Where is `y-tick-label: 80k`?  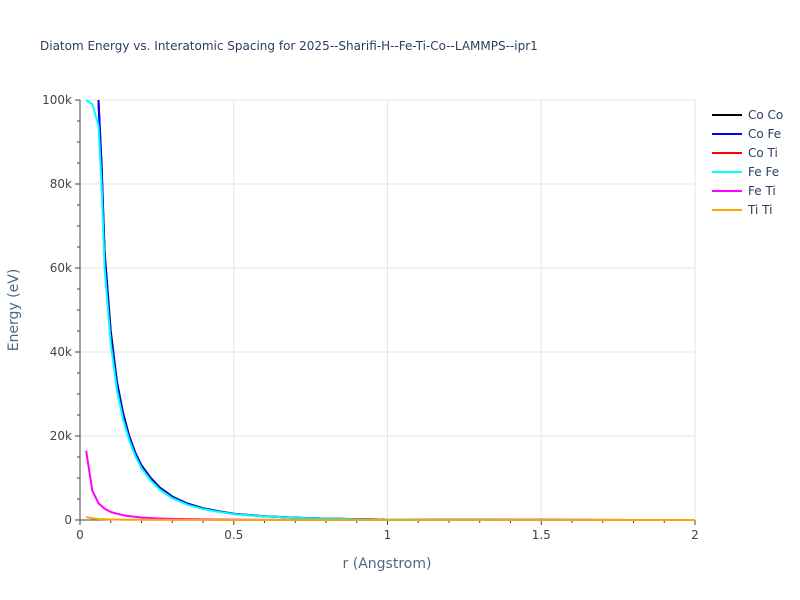 y-tick-label: 80k is located at coordinates (61, 184).